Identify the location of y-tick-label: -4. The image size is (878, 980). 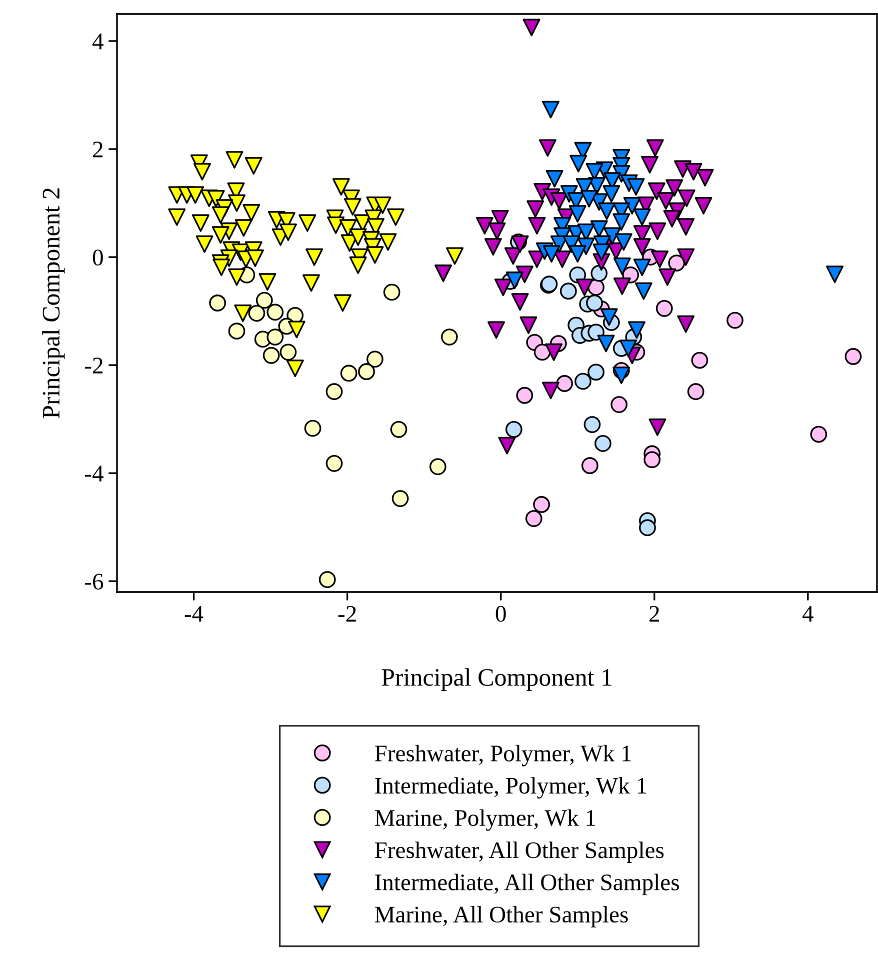
(94, 474).